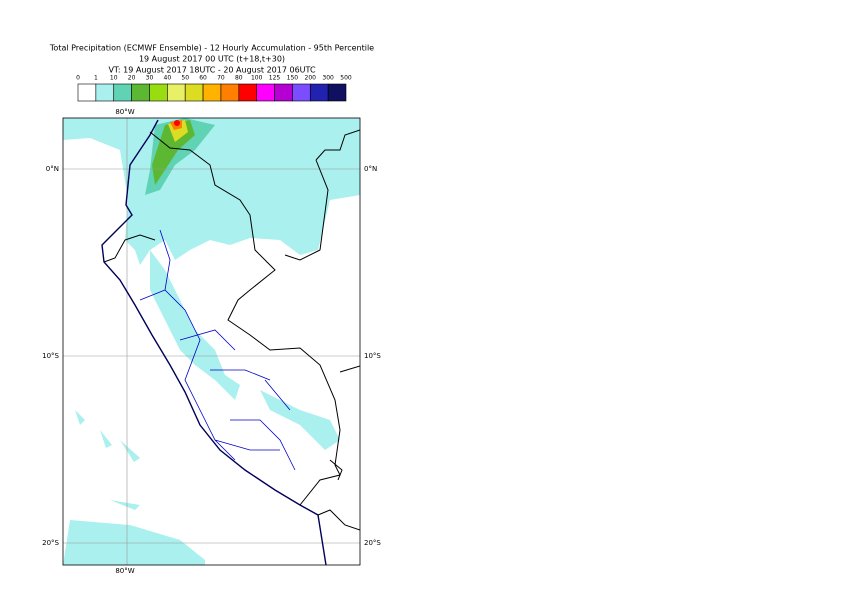 This screenshot has width=842, height=596. I want to click on precip-heavy, so click(180, 156).